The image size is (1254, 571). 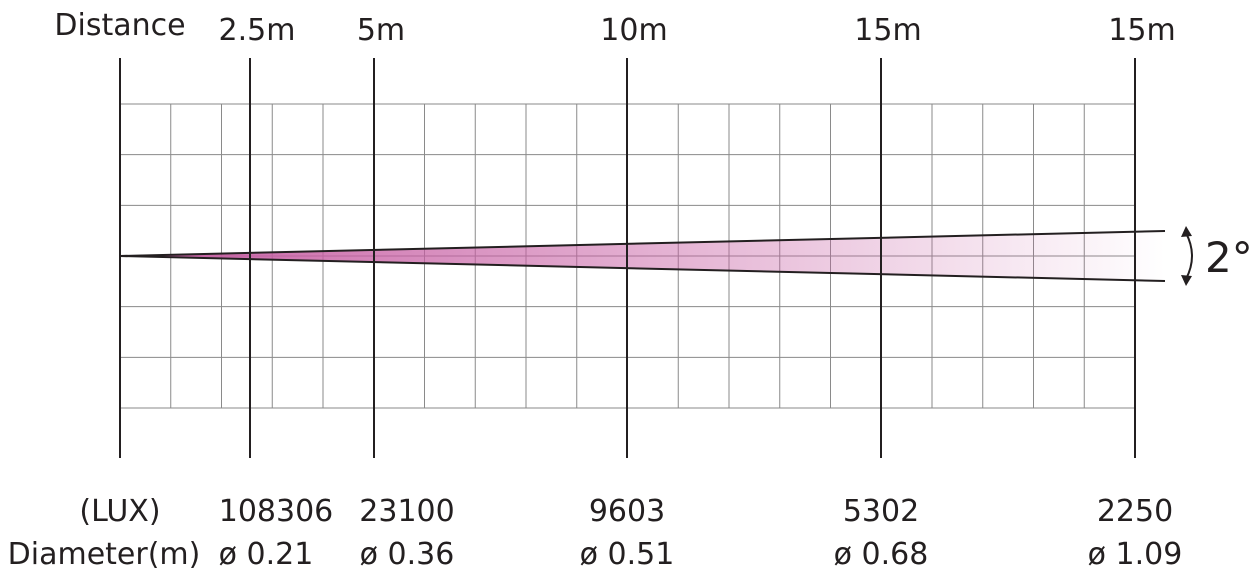 What do you see at coordinates (407, 554) in the screenshot?
I see `diameter-value: ø 0.36` at bounding box center [407, 554].